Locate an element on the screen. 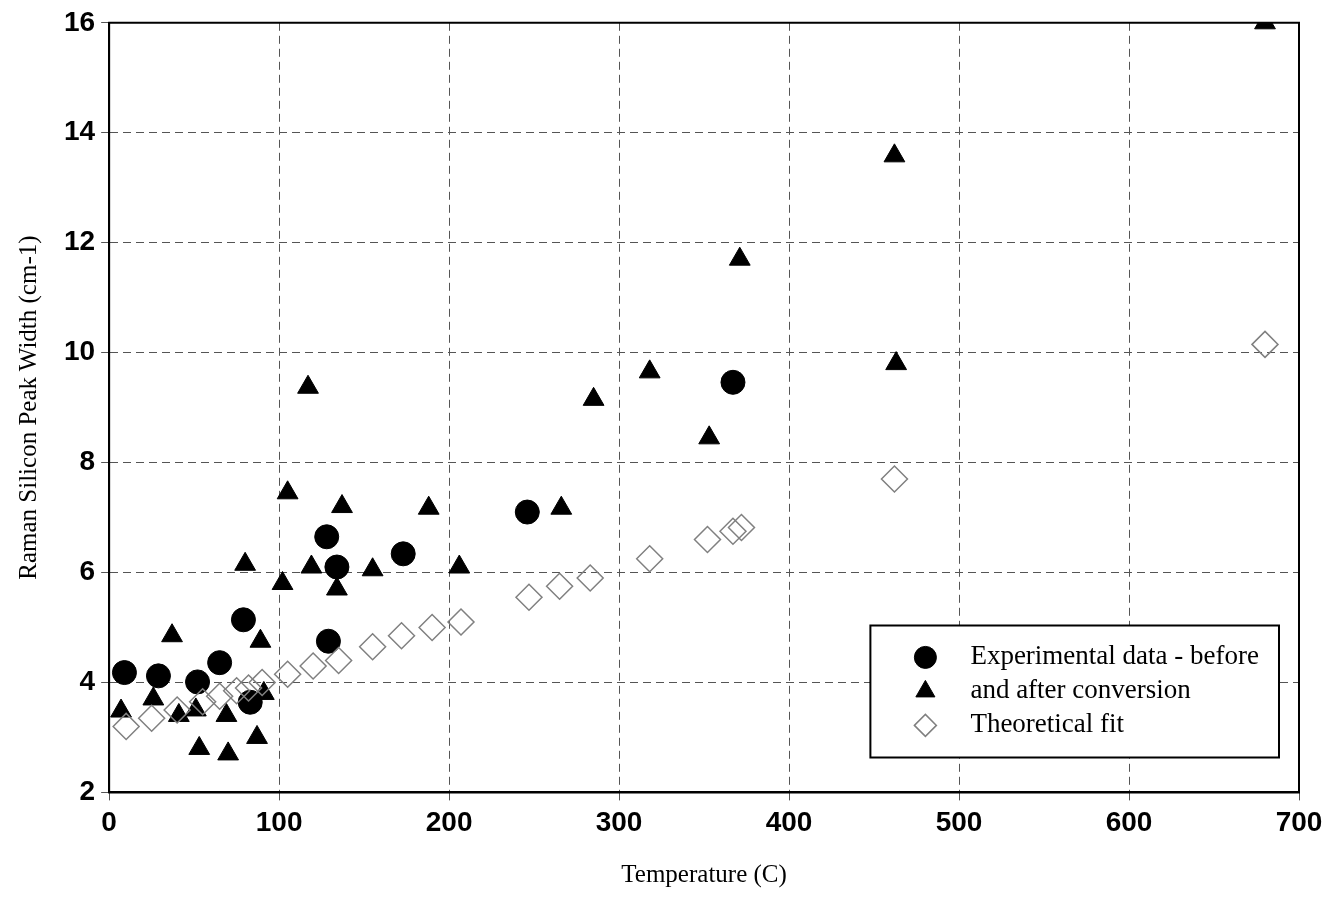  x-tick-label: 700 is located at coordinates (1299, 821).